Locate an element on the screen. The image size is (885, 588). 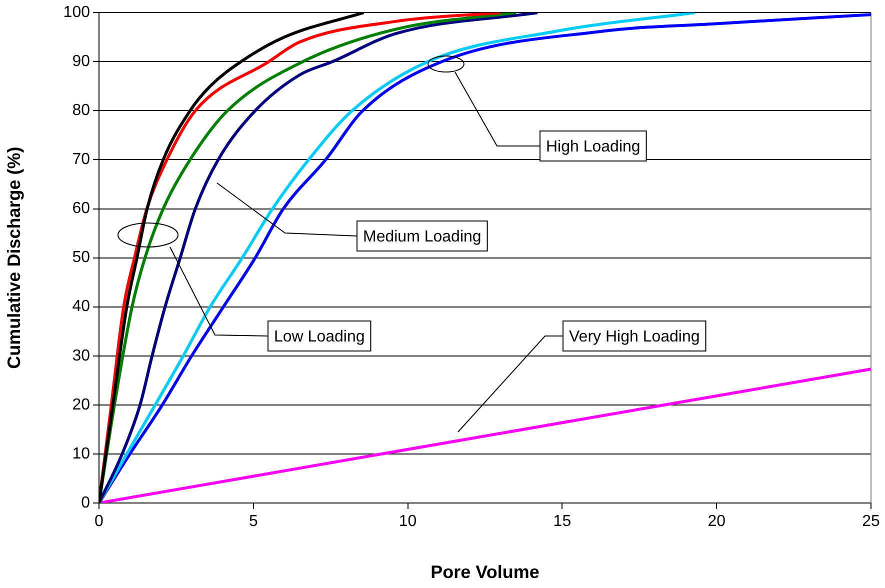
x-tick-label: 15 is located at coordinates (562, 521).